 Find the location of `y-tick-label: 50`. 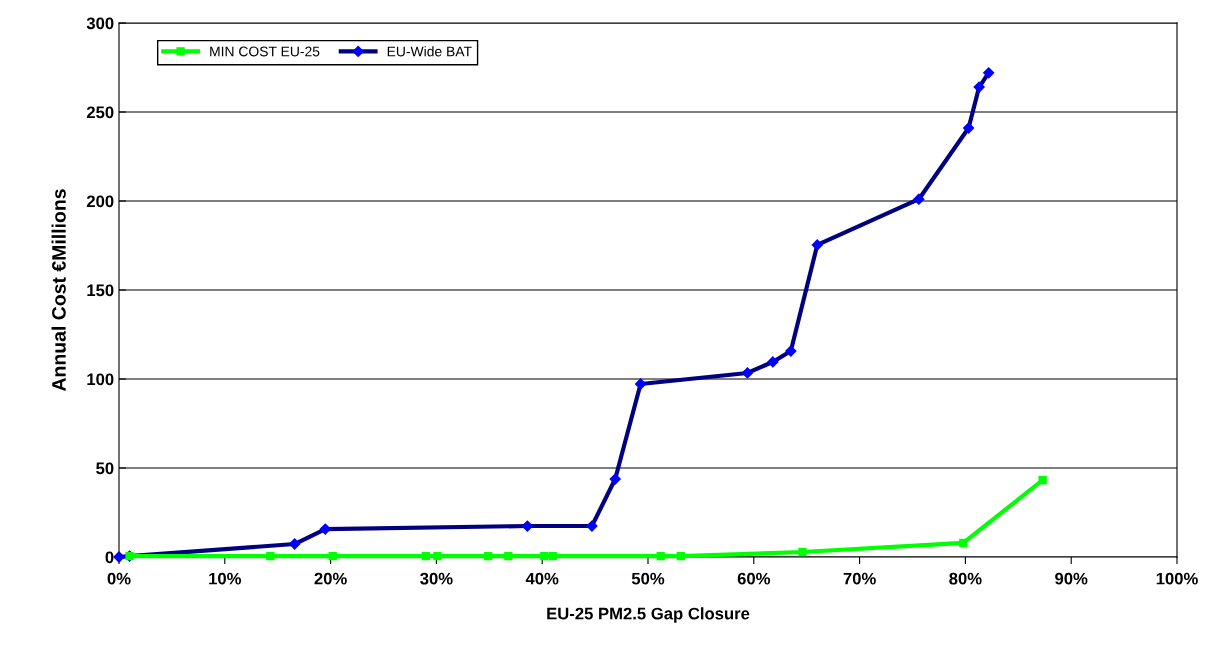

y-tick-label: 50 is located at coordinates (105, 468).